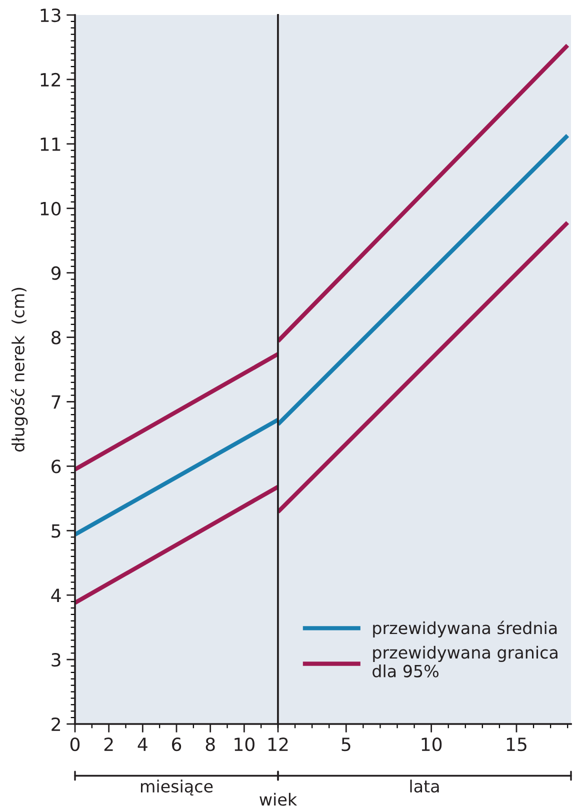 This screenshot has width=581, height=811. Describe the element at coordinates (516, 745) in the screenshot. I see `x-tick-label: 15` at that location.